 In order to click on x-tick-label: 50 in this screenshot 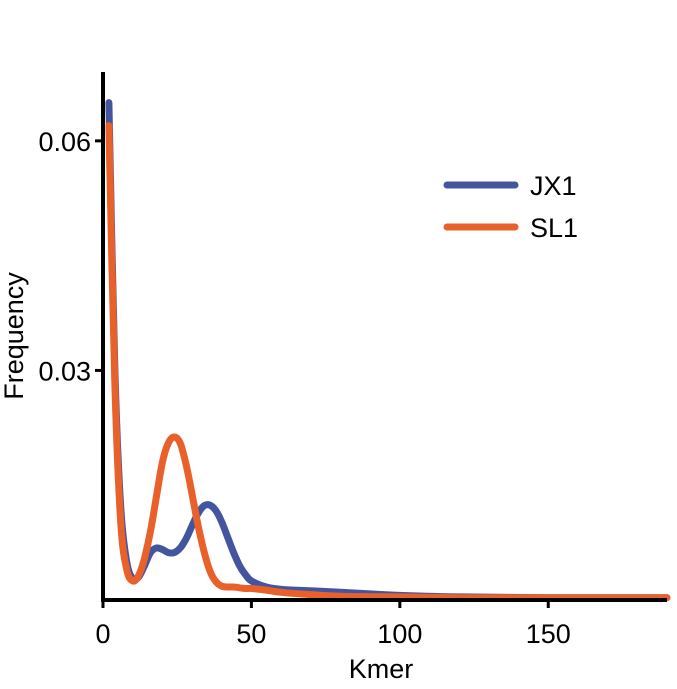, I will do `click(251, 634)`.